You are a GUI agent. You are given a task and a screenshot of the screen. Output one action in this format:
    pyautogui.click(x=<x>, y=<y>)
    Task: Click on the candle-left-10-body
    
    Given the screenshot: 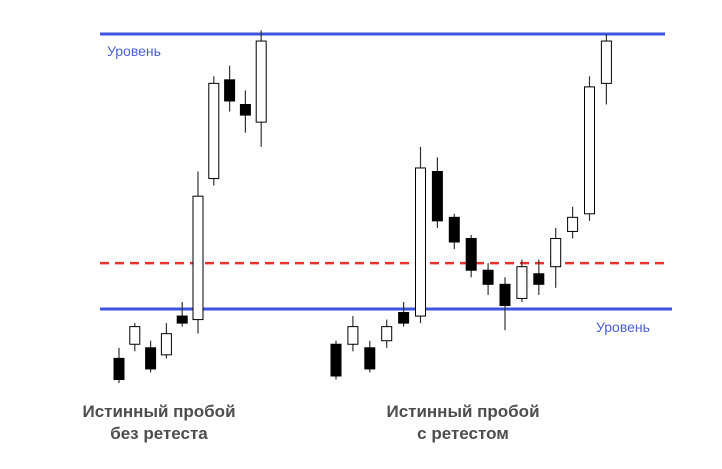 What is the action you would take?
    pyautogui.click(x=261, y=81)
    